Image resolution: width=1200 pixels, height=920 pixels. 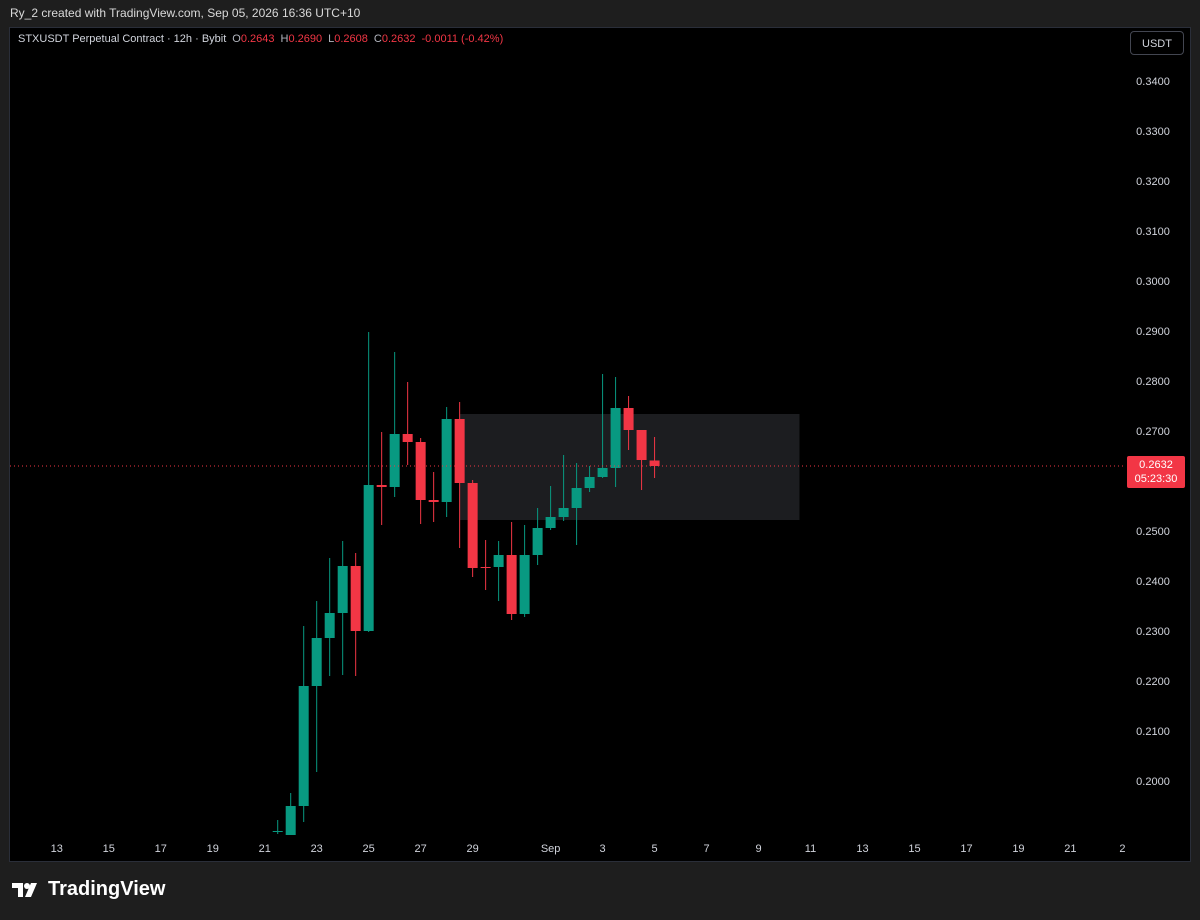 I want to click on symbol-title: STXUSDT Perpetual Contract · 12h · Bybit, so click(x=122, y=39).